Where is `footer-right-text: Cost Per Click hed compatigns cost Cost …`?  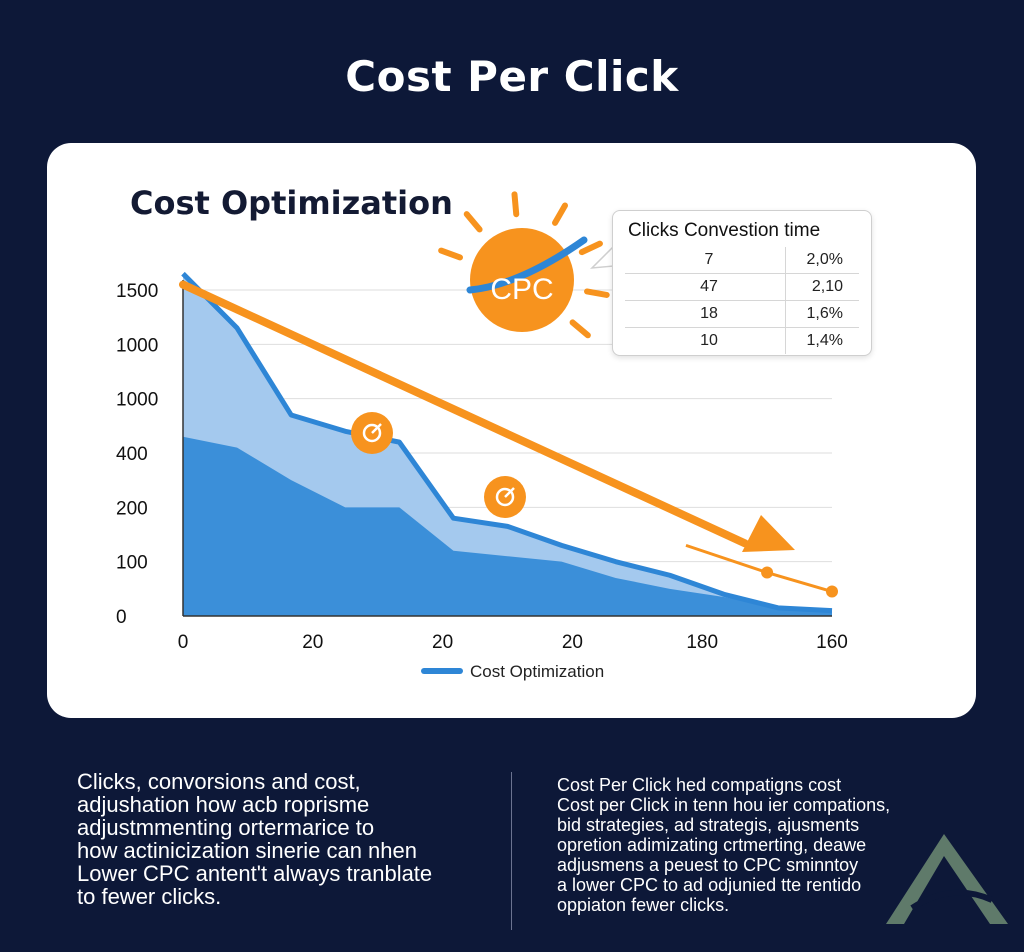
footer-right-text: Cost Per Click hed compatigns cost Cost … is located at coordinates (757, 845).